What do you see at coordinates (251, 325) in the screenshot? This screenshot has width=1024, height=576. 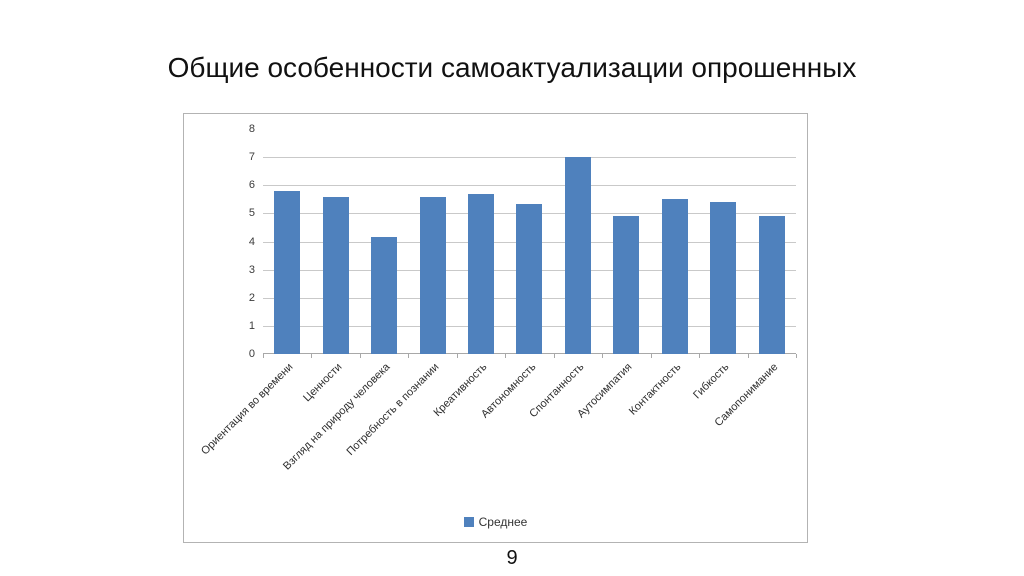 I see `y-axis-tick-label: 1` at bounding box center [251, 325].